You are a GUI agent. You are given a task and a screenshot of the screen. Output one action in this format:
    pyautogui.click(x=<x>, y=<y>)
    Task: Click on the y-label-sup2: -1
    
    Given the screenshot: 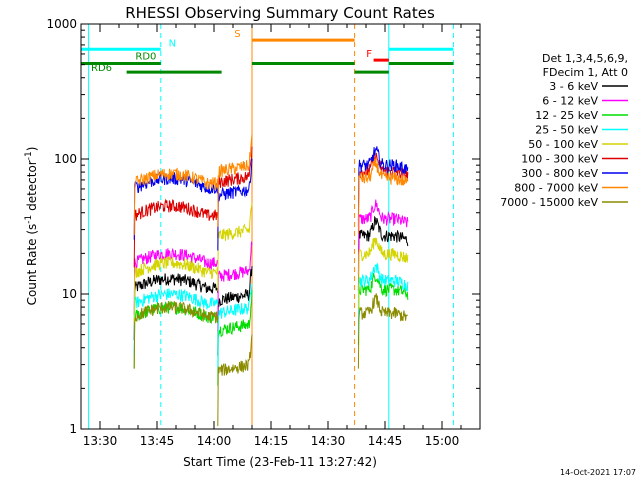 What is the action you would take?
    pyautogui.click(x=29, y=155)
    